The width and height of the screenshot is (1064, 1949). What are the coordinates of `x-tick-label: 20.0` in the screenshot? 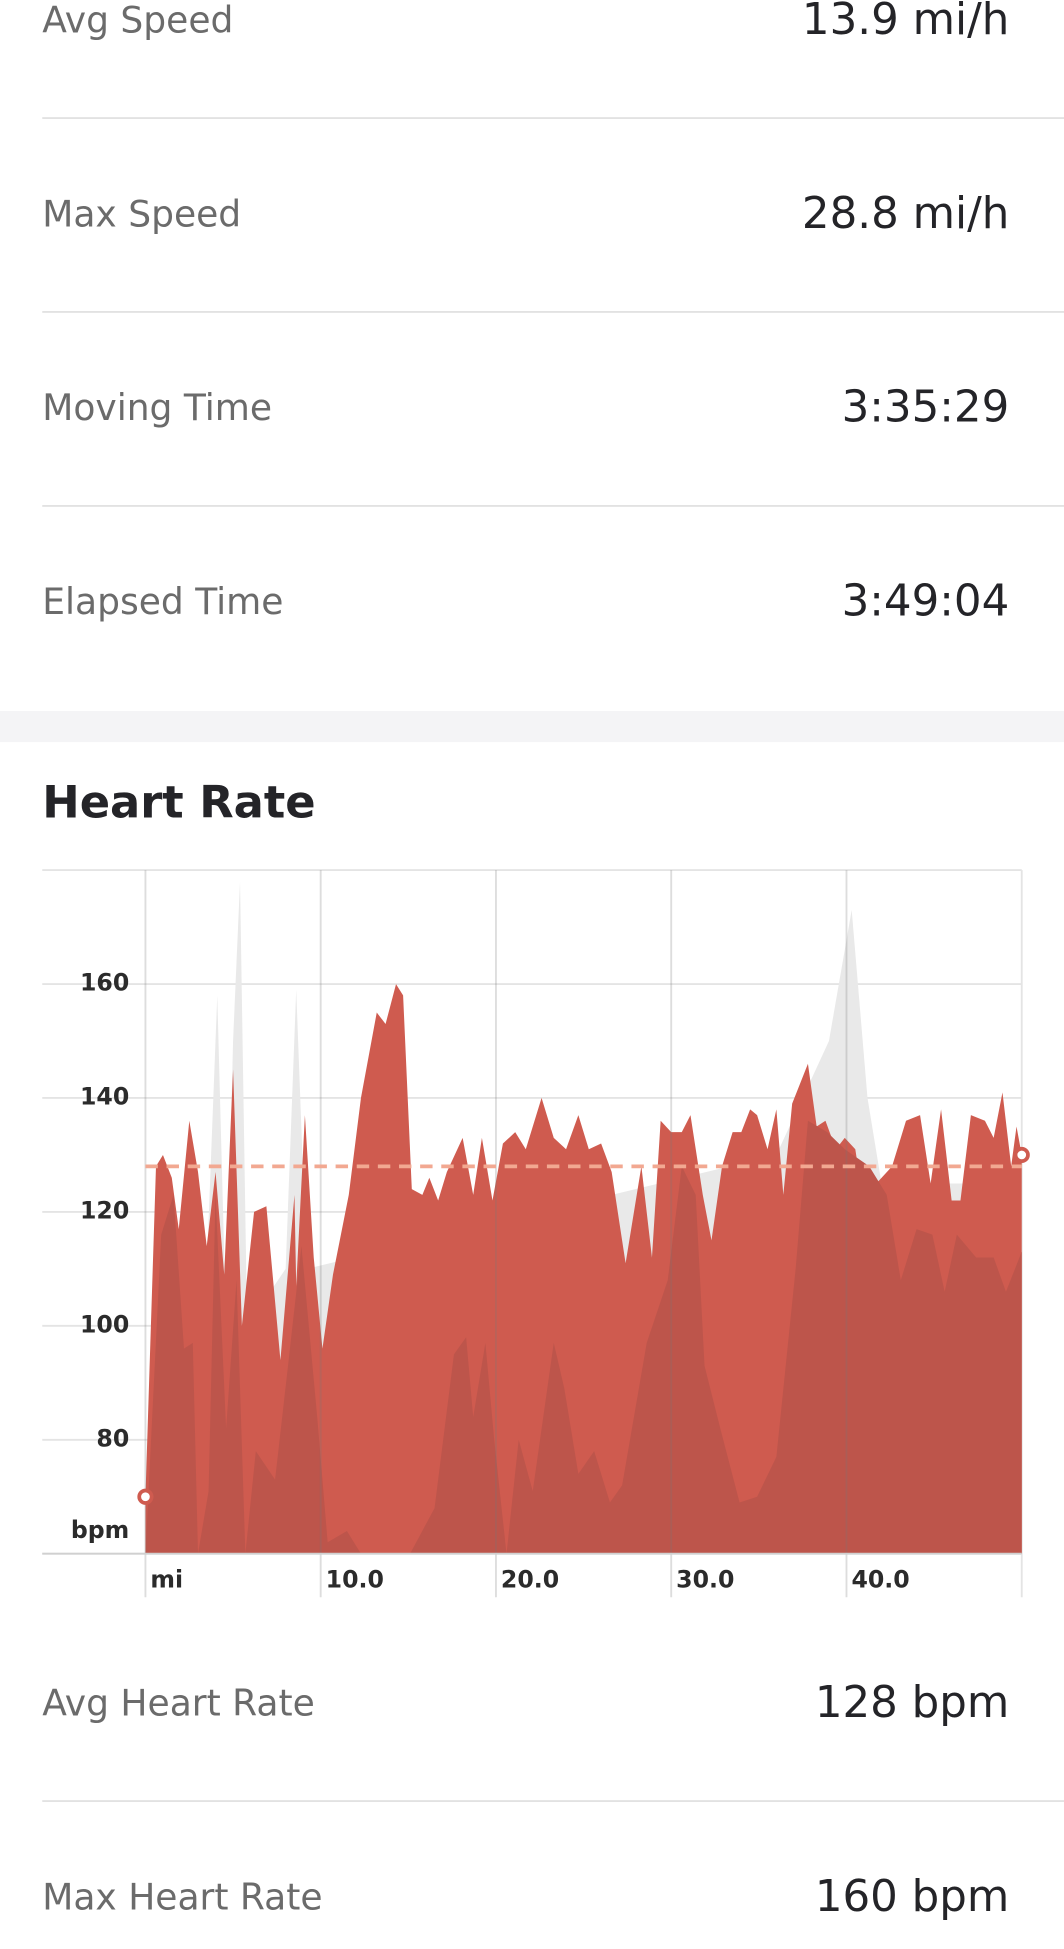 It's located at (530, 1580).